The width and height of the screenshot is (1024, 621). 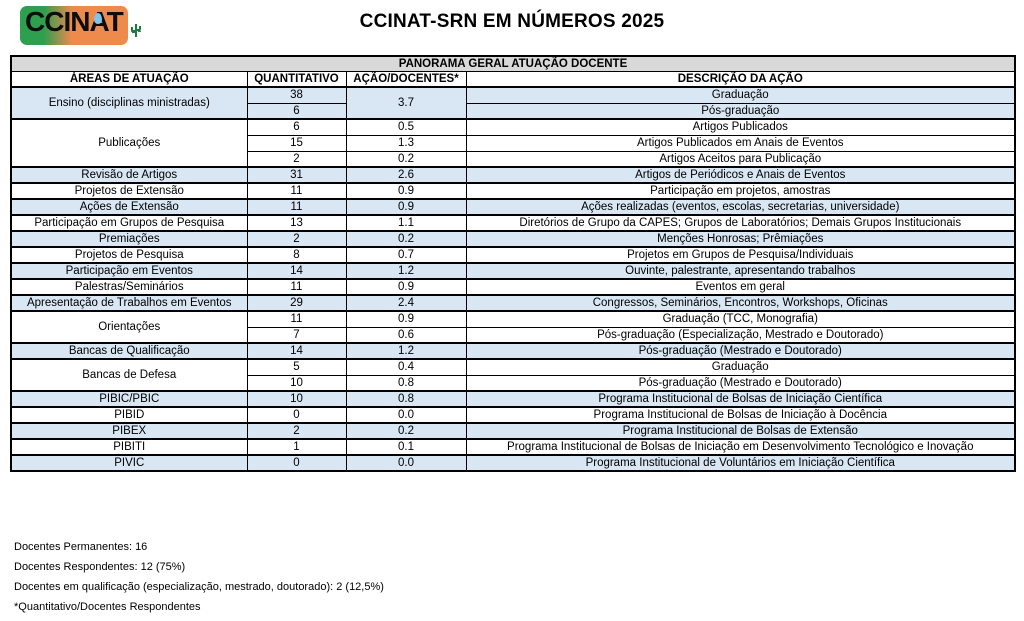 What do you see at coordinates (740, 175) in the screenshot?
I see `descricao-cell: Artigos de Periódicos e Anais de Eventos` at bounding box center [740, 175].